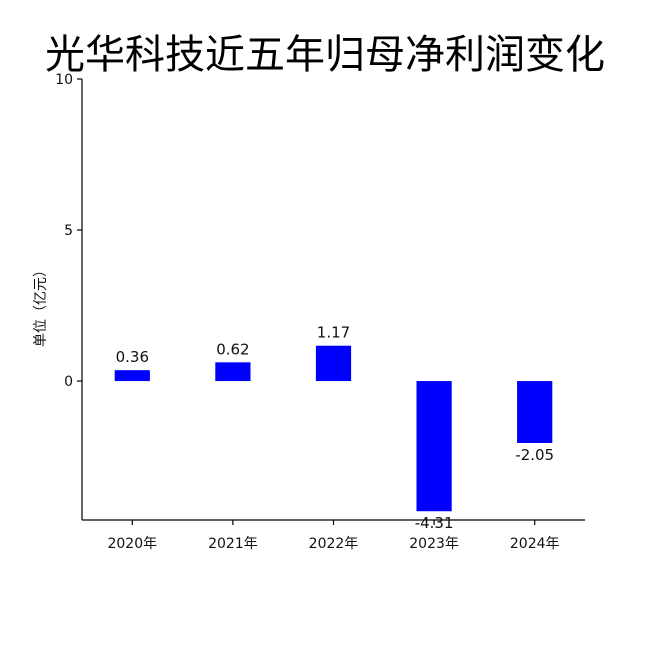 This screenshot has width=650, height=650. I want to click on chart-title: 光华科技近五年归母净利润变化, so click(325, 55).